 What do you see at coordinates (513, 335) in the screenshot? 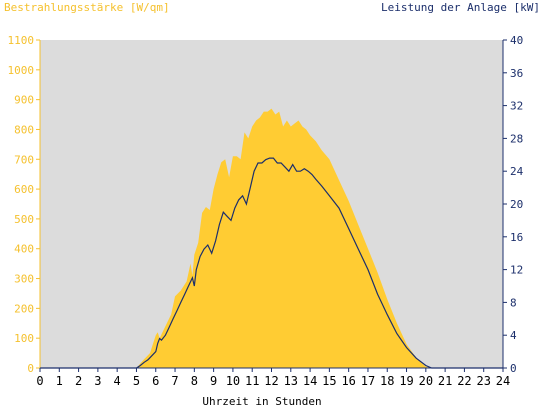
I see `right-tick-label: 4` at bounding box center [513, 335].